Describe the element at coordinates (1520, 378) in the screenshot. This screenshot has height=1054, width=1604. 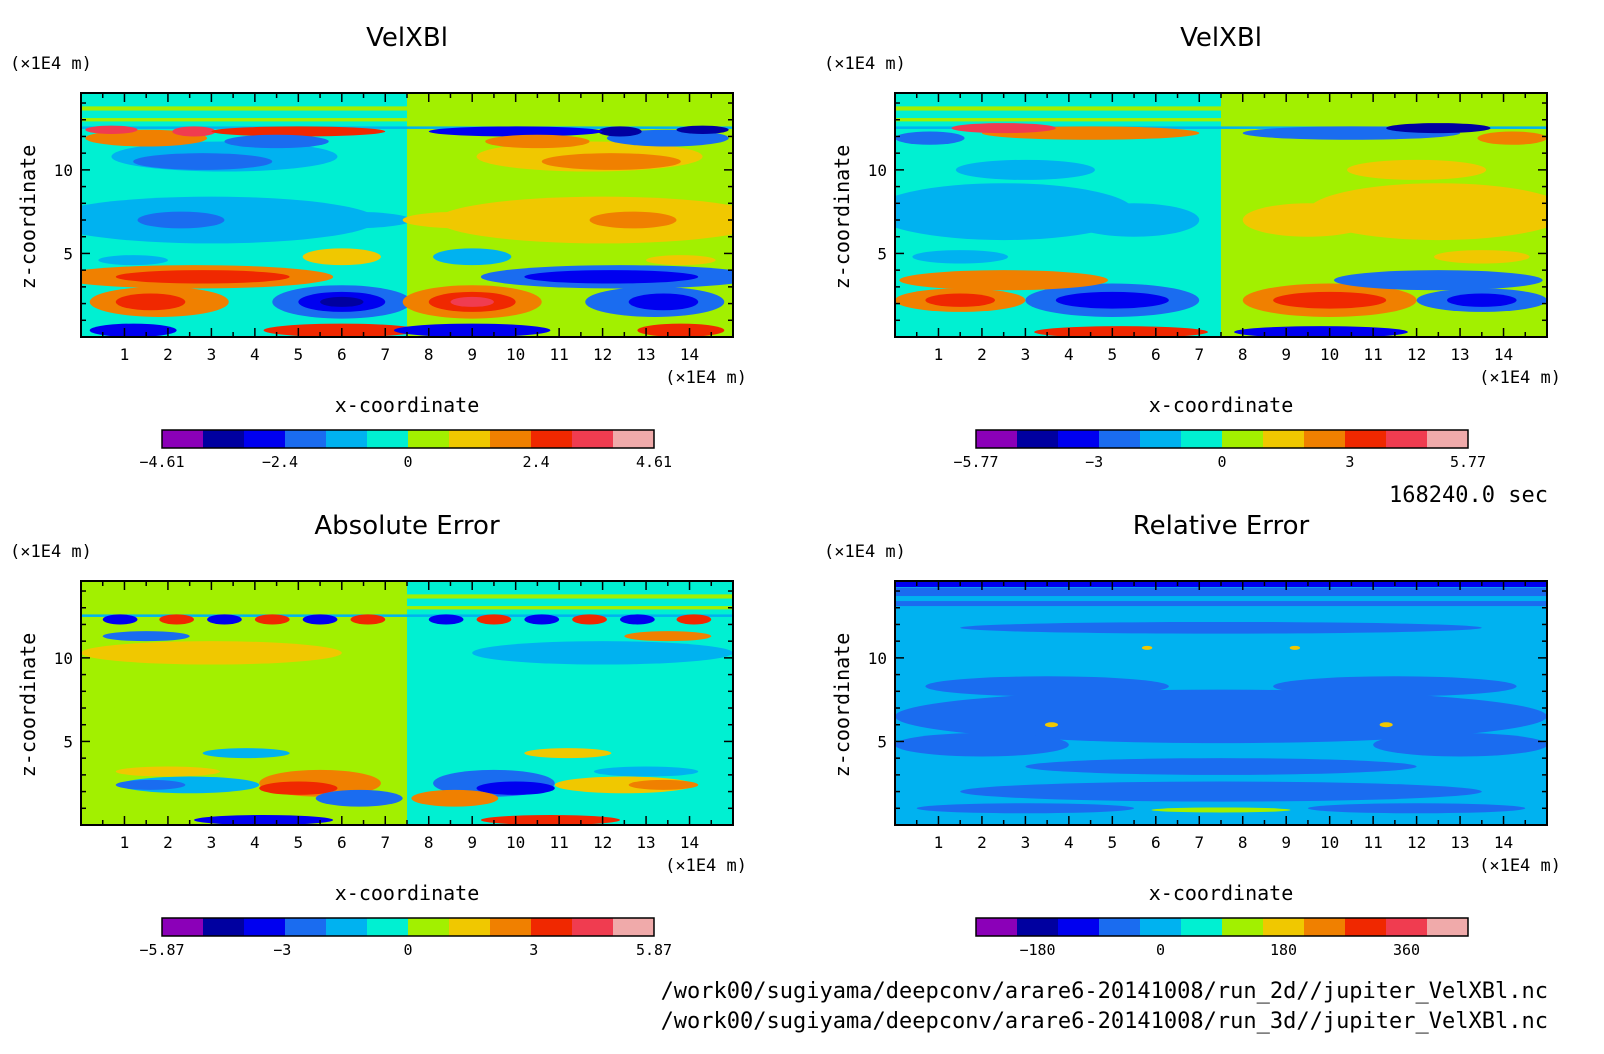
I see `x-unit-label: (×1E4 m)` at that location.